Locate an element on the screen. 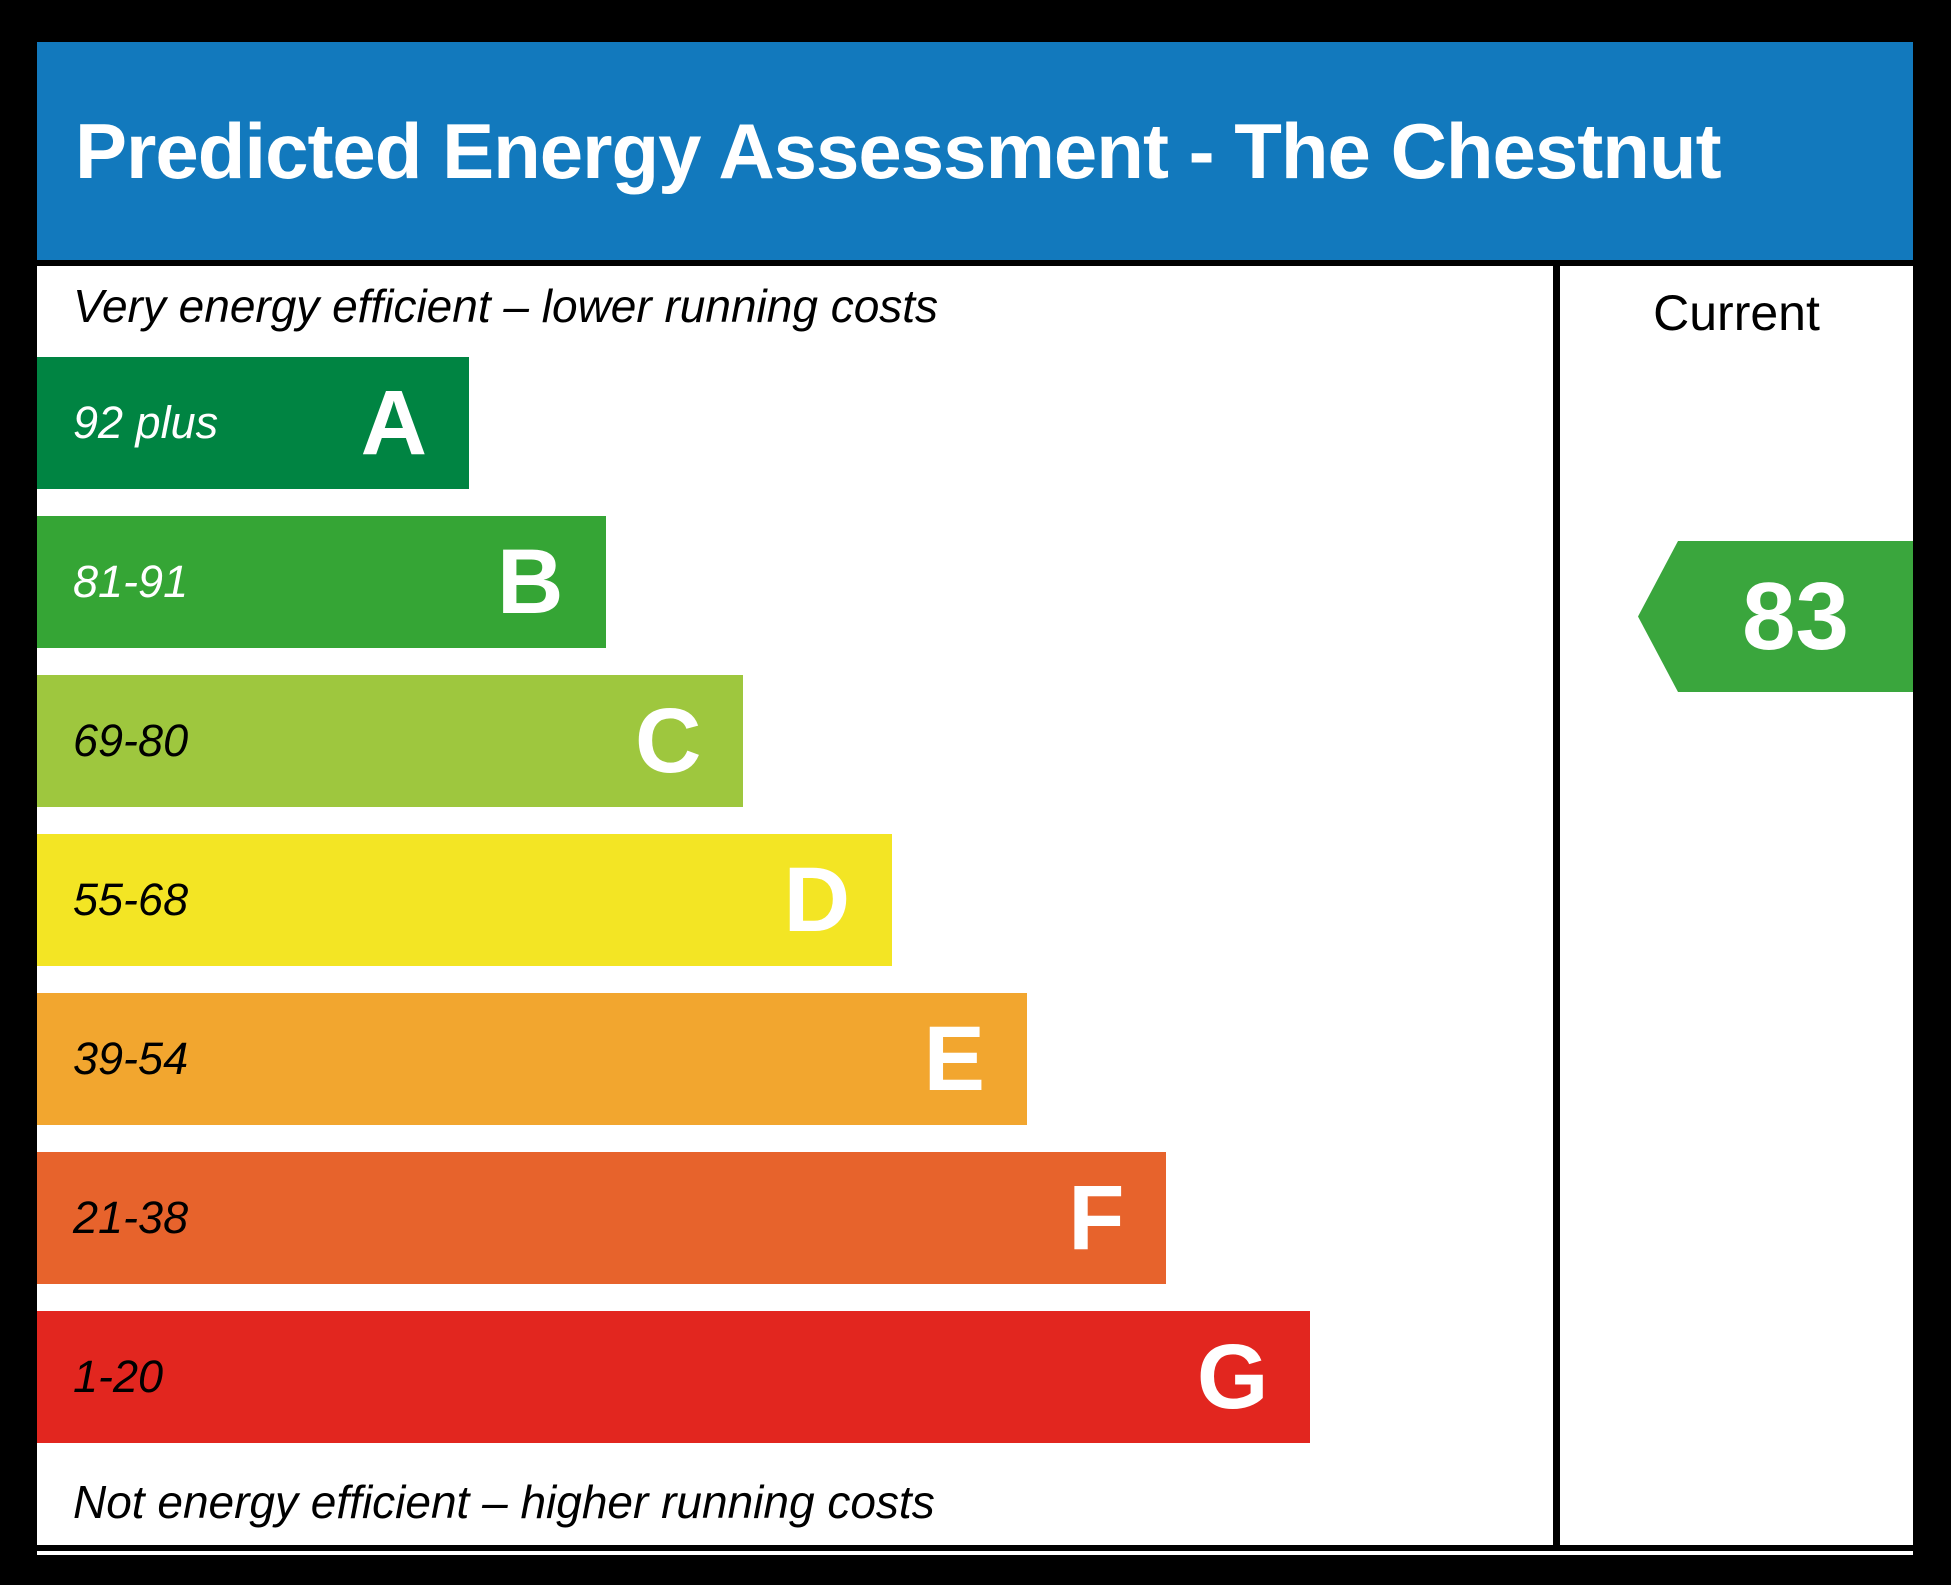  band-range-label: 55-68 is located at coordinates (131, 899).